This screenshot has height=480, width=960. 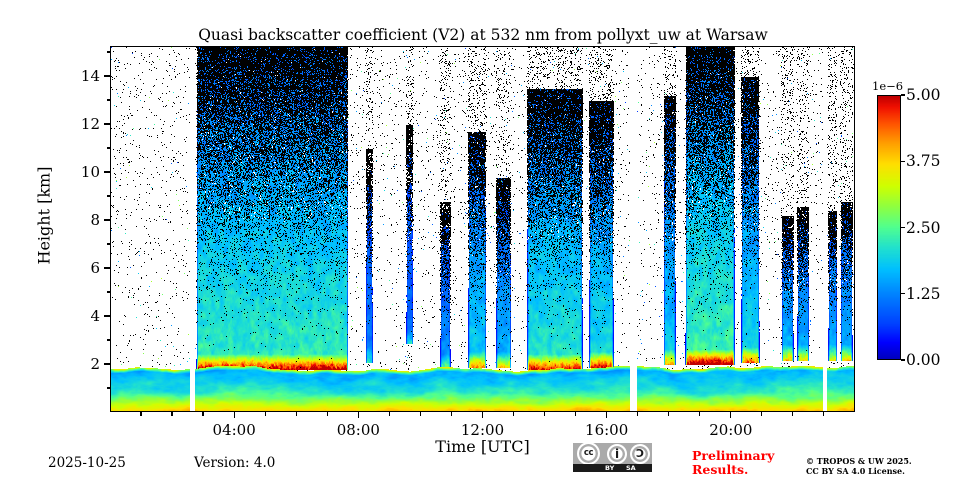 I want to click on cc-badge-footer-bar, so click(x=612, y=468).